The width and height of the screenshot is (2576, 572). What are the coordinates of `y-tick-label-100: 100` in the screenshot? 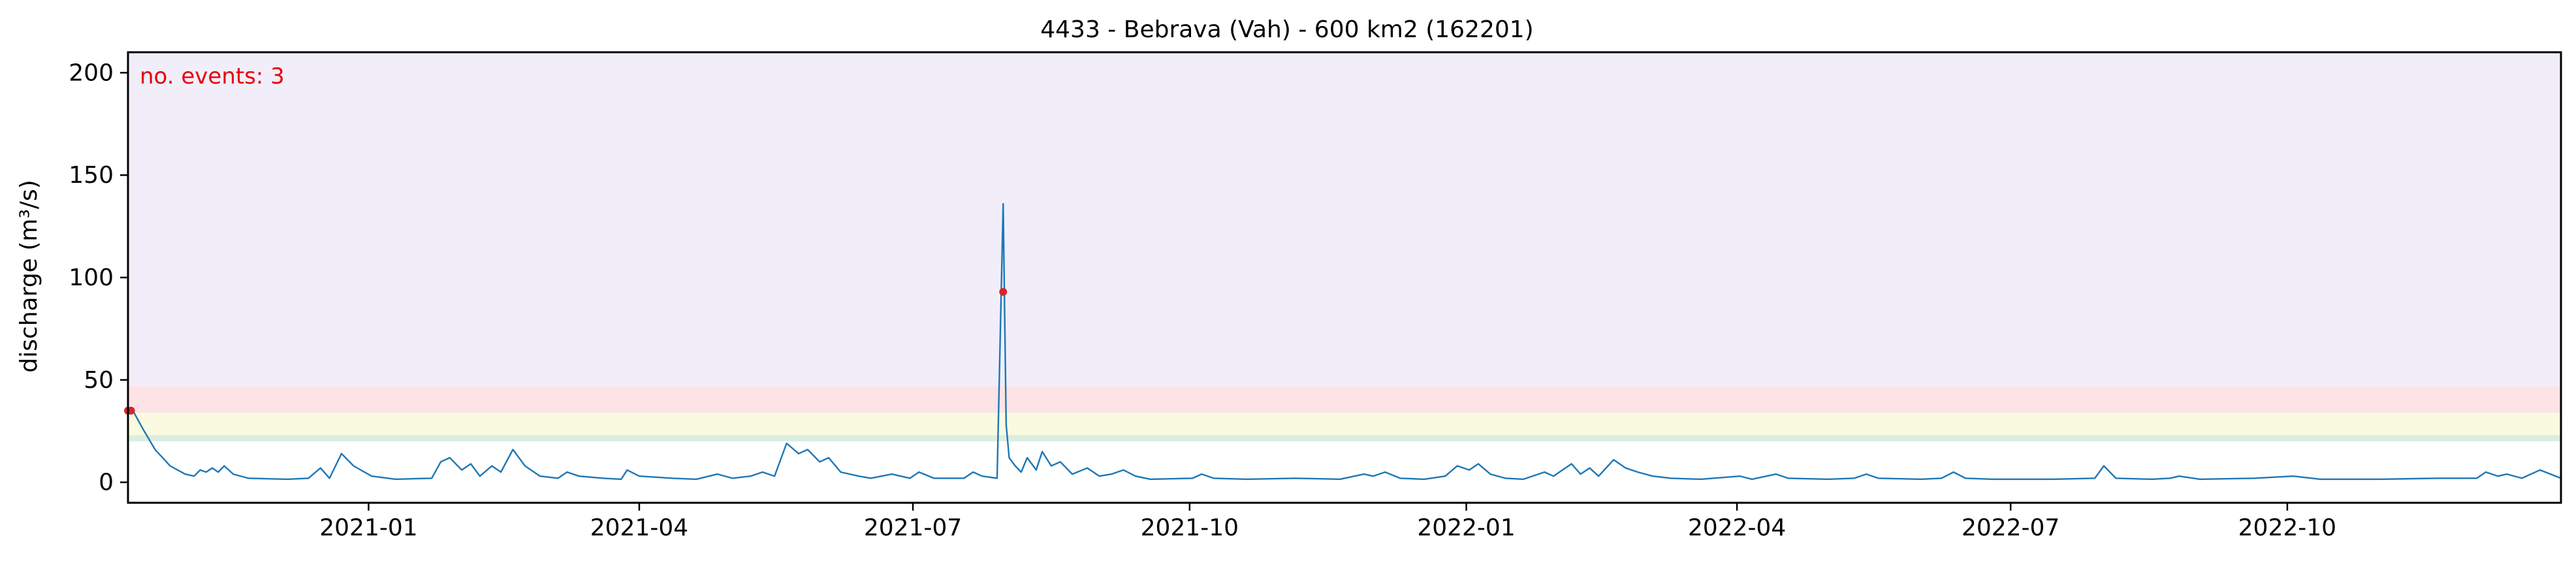 It's located at (92, 277).